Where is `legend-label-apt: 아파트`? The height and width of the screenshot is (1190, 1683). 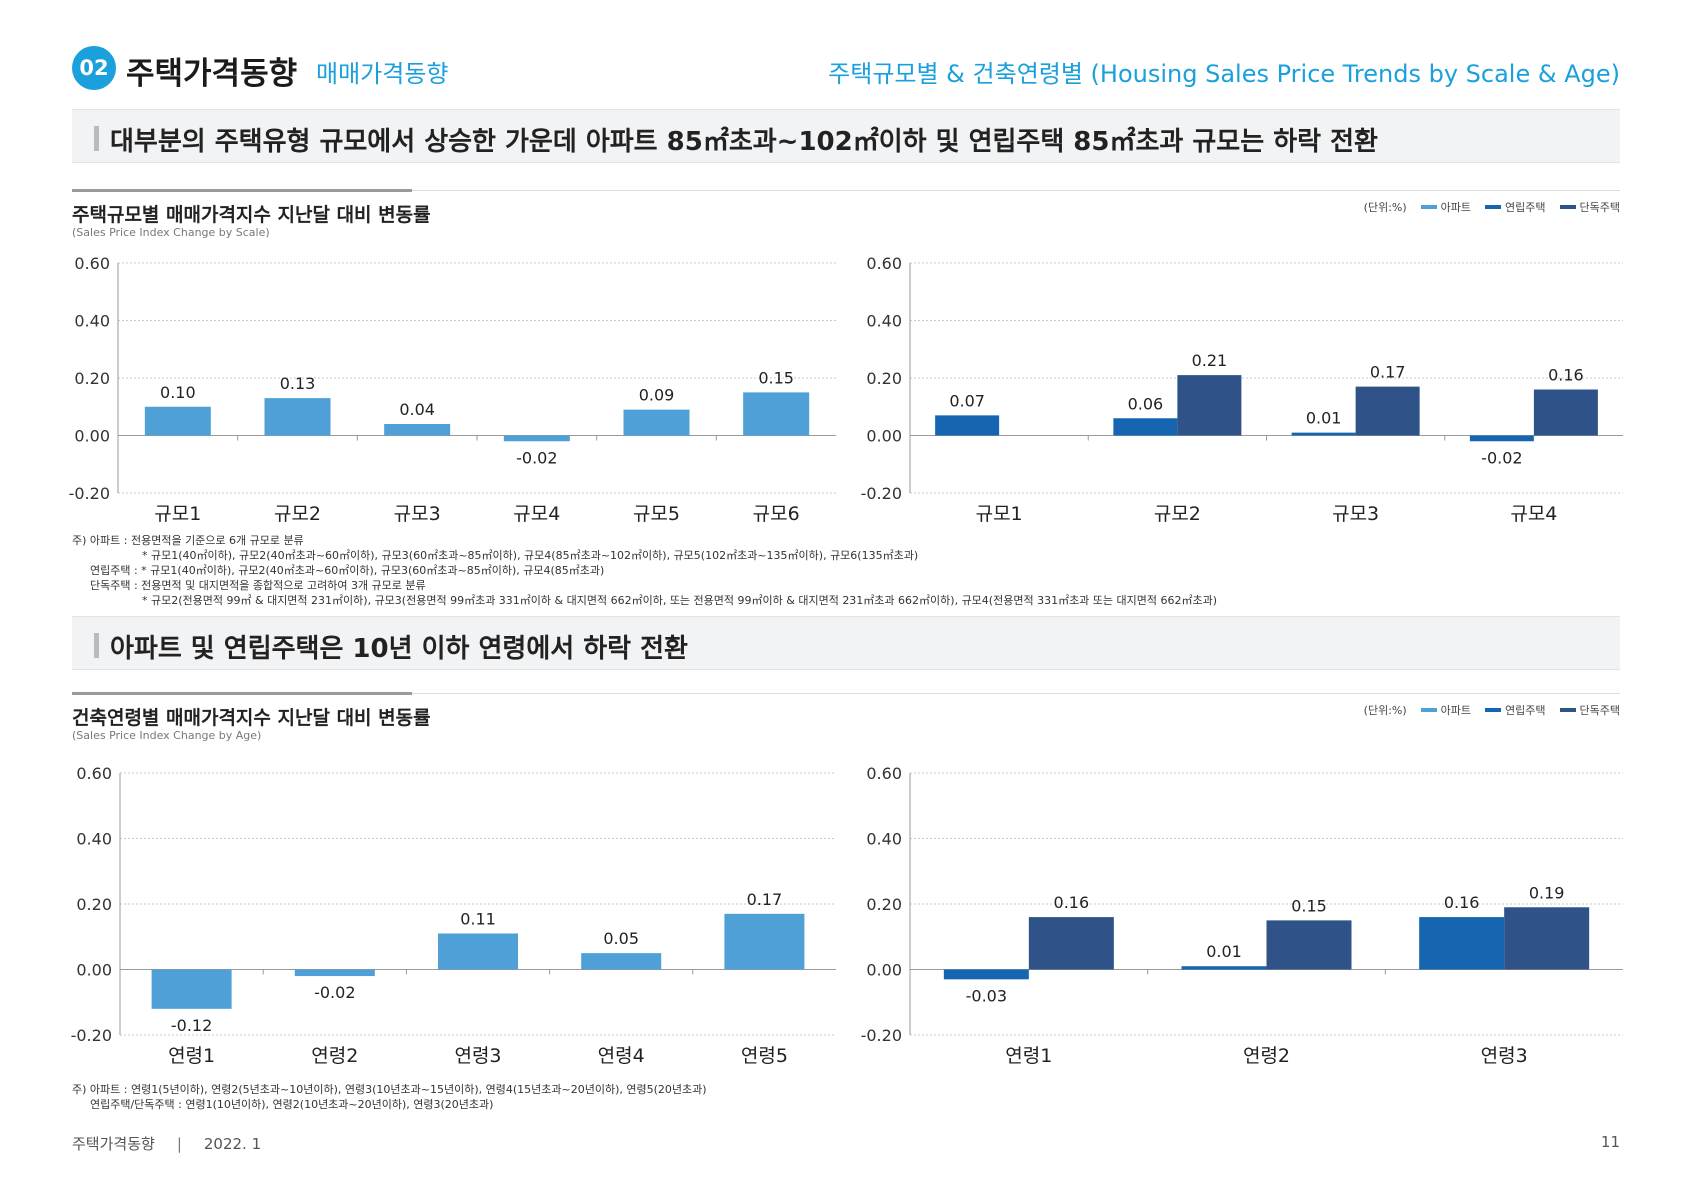 legend-label-apt: 아파트 is located at coordinates (1456, 207).